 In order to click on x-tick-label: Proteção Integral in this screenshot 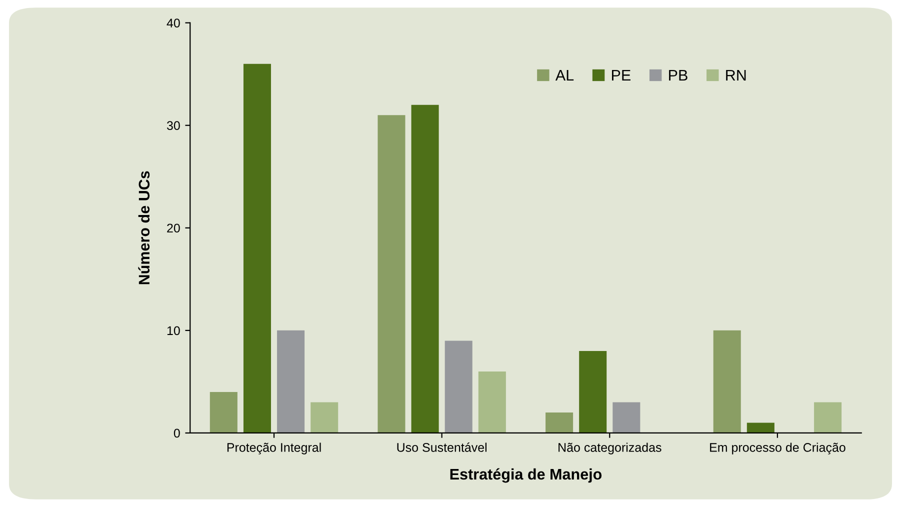, I will do `click(274, 448)`.